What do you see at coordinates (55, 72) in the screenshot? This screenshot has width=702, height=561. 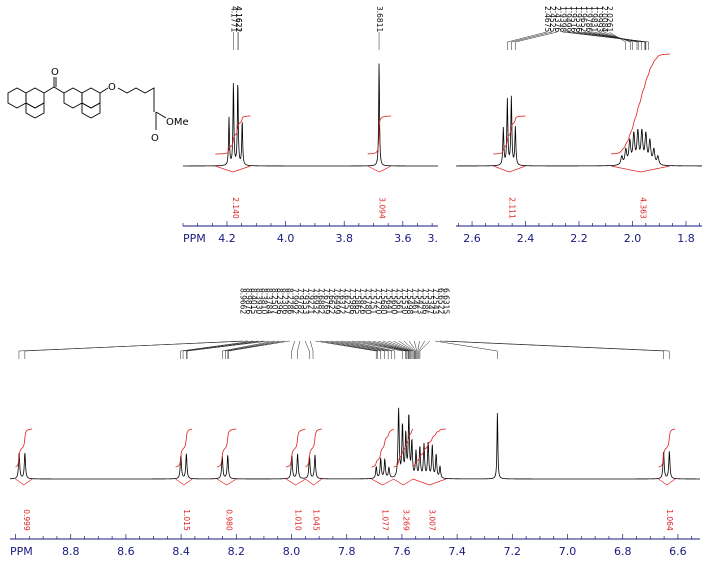 I see `carbonyl-oxygen: O` at bounding box center [55, 72].